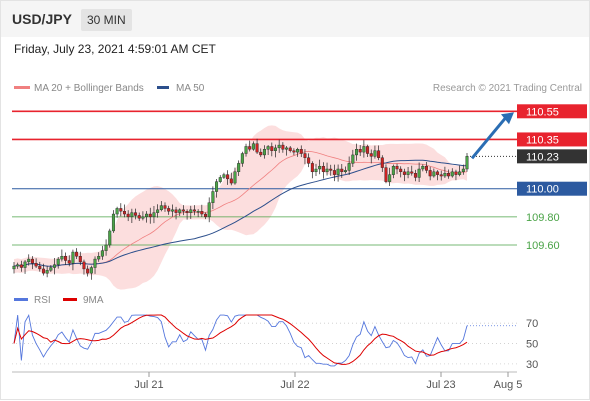 This screenshot has width=590, height=401. I want to click on chart-header: USD/JPY 30 MIN, so click(295, 19).